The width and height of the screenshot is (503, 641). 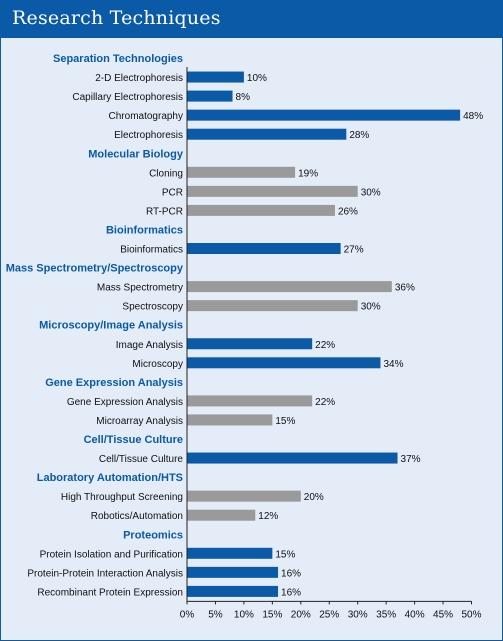 What do you see at coordinates (187, 614) in the screenshot?
I see `x-tick-label: 0%` at bounding box center [187, 614].